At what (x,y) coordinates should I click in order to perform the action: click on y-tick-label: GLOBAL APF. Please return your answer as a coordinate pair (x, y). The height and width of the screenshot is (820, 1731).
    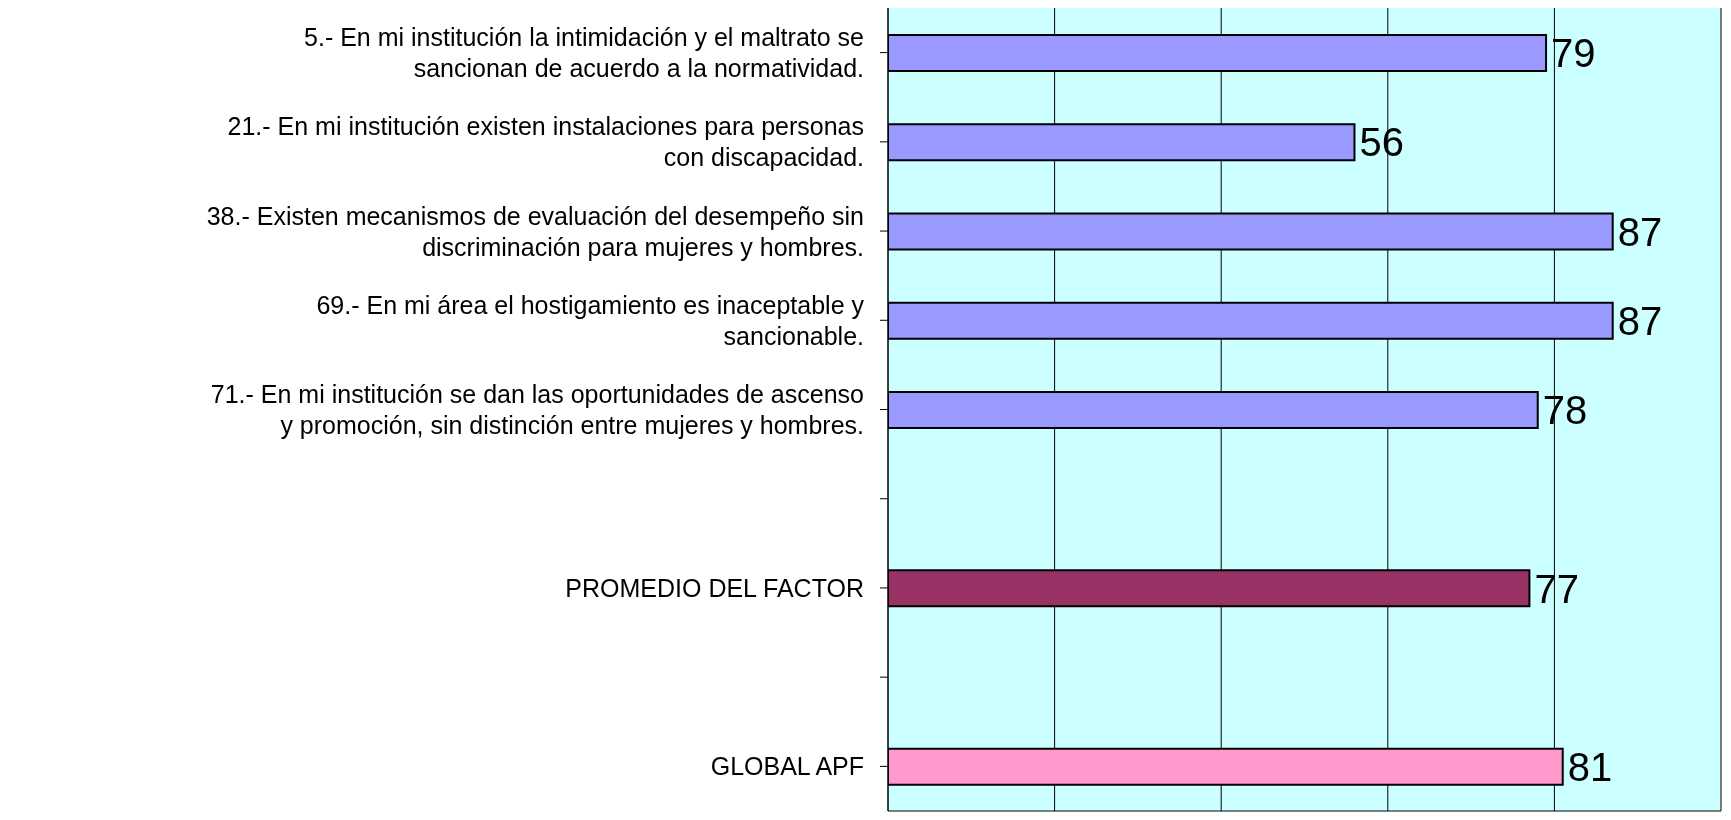
    Looking at the image, I should click on (787, 766).